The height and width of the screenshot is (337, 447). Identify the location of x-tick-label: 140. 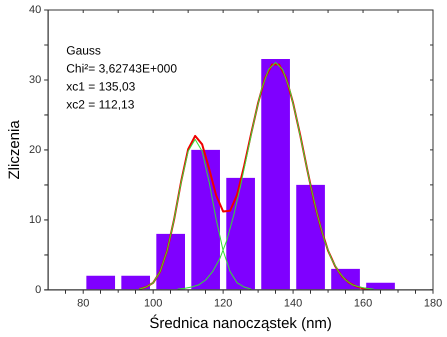
(293, 303).